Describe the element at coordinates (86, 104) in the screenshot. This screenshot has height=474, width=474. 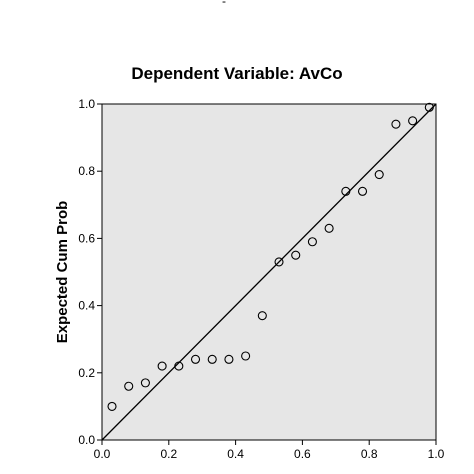
I see `y-tick-label: 1.0` at that location.